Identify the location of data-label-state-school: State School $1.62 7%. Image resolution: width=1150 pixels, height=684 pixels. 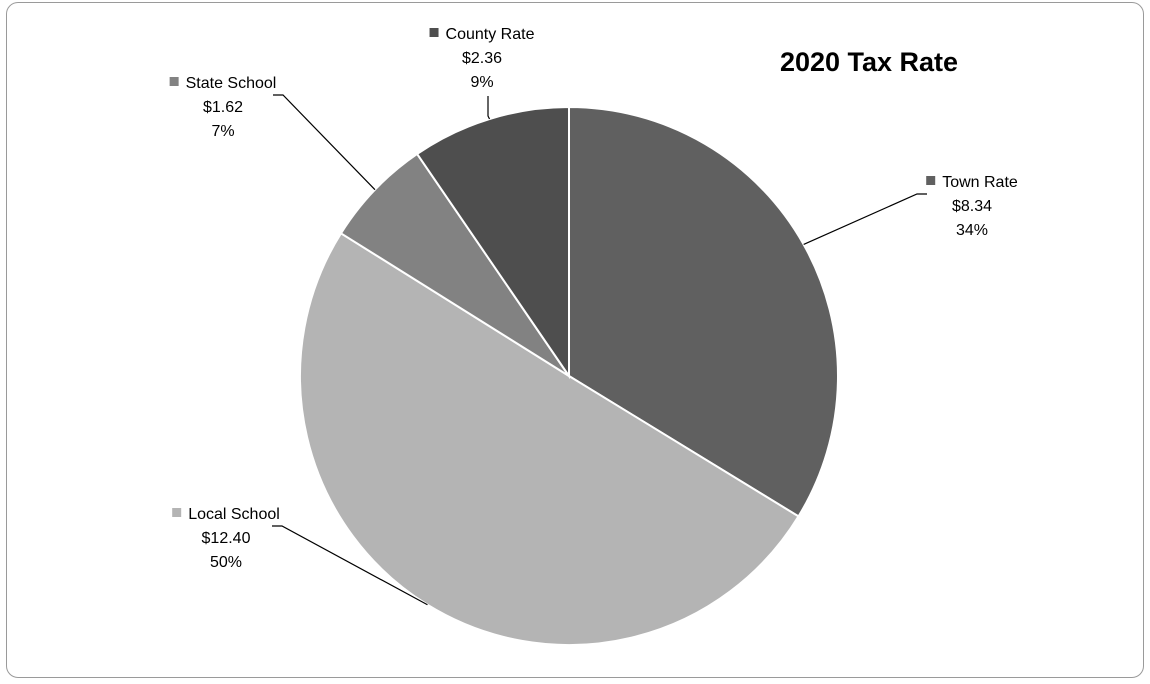
(223, 107).